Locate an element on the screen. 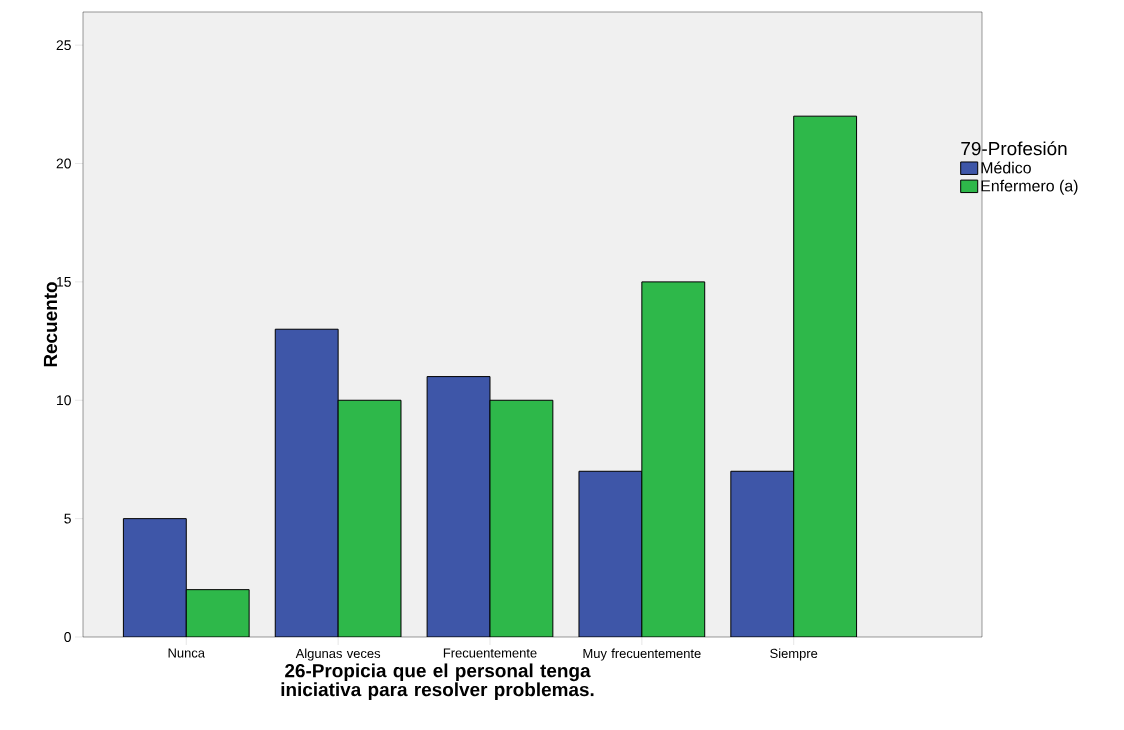 Image resolution: width=1124 pixels, height=730 pixels. legend-label: Médico is located at coordinates (1006, 167).